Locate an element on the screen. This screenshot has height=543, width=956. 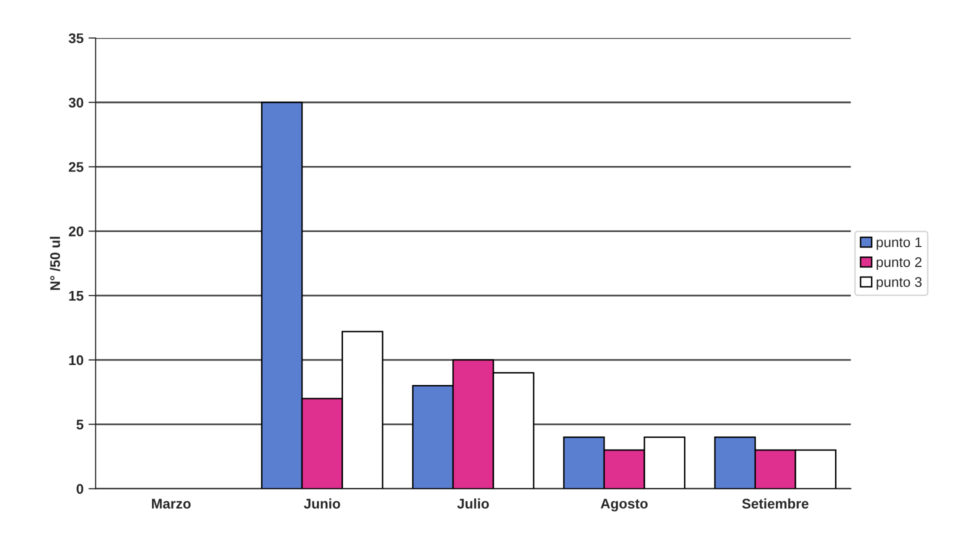
y-tick-label: 15 is located at coordinates (76, 296).